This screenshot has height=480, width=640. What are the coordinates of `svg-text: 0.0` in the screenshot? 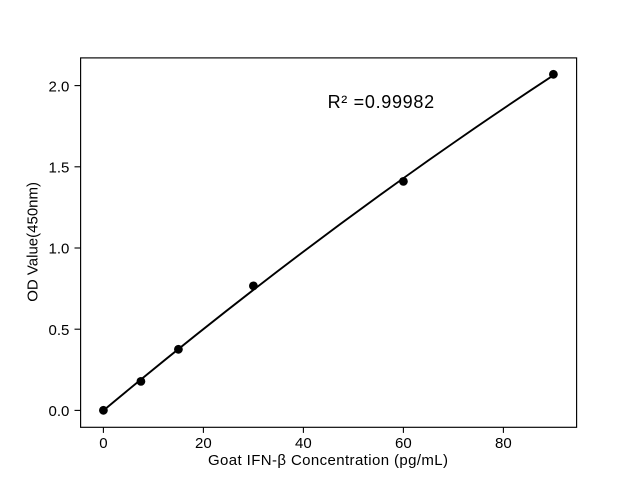 It's located at (59, 411).